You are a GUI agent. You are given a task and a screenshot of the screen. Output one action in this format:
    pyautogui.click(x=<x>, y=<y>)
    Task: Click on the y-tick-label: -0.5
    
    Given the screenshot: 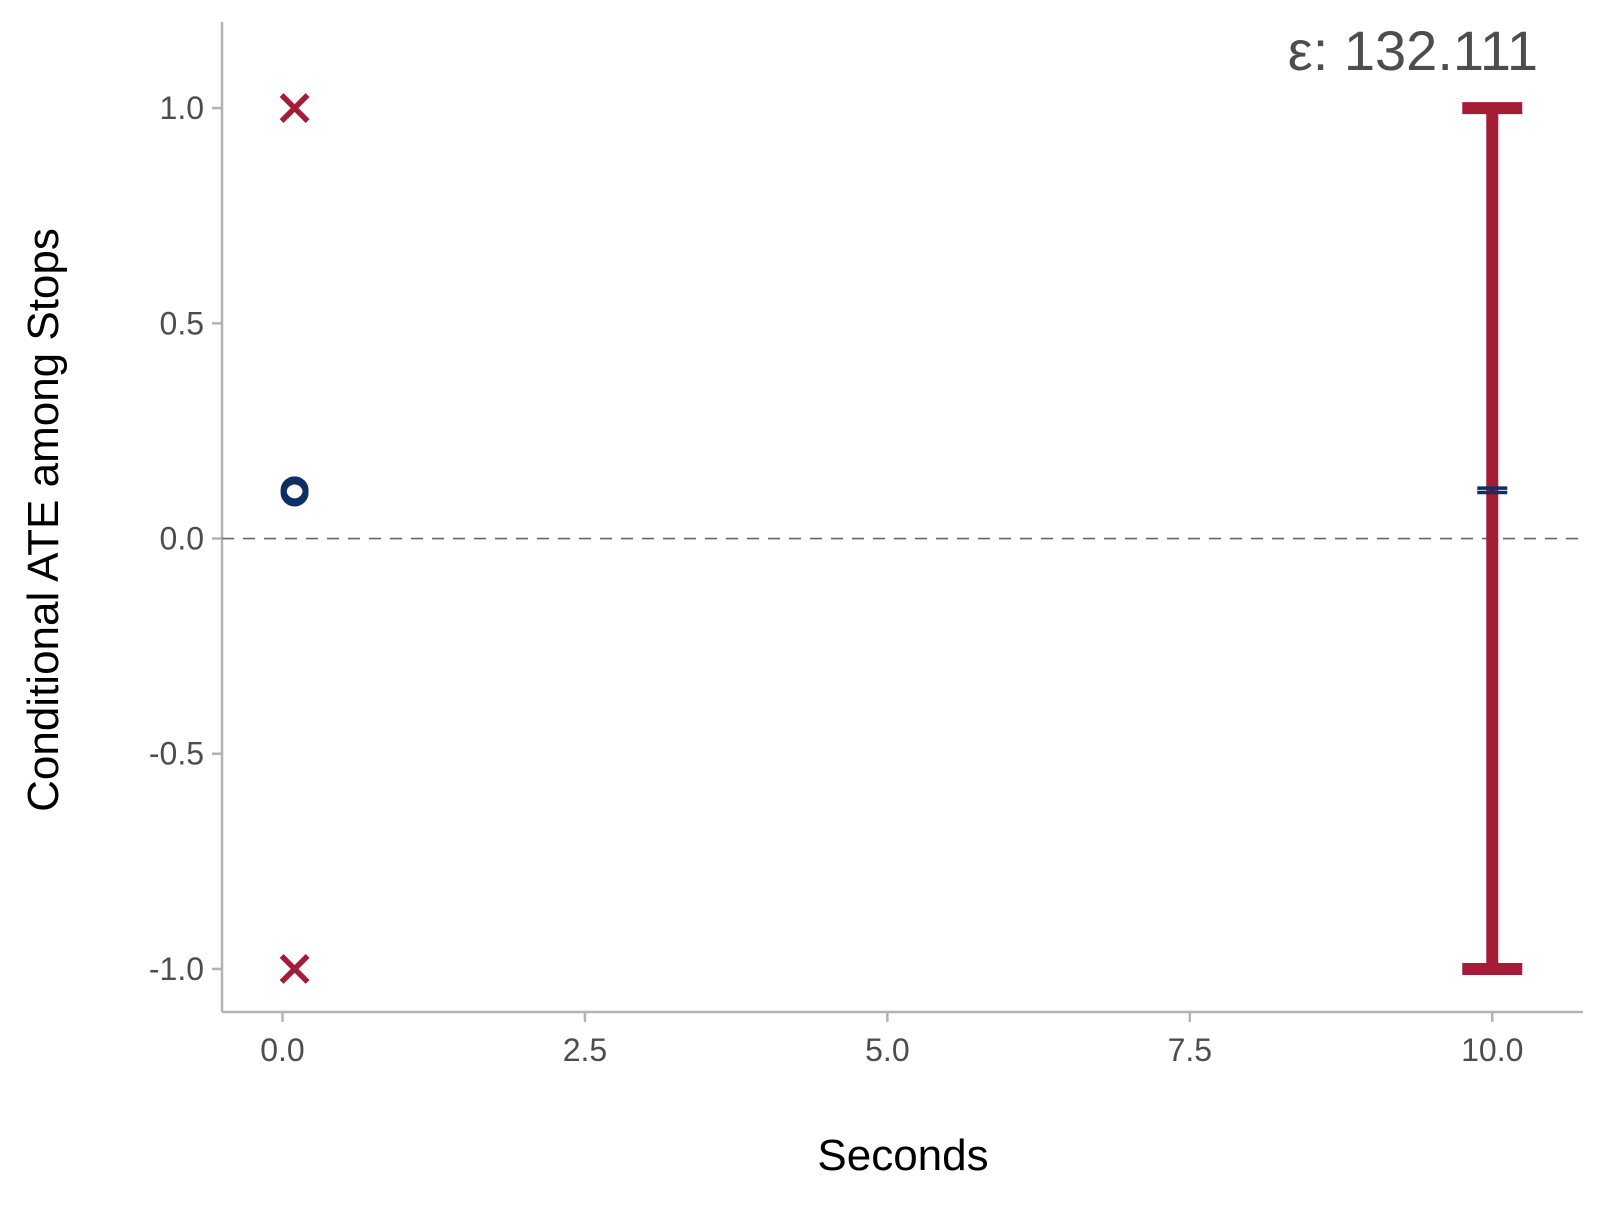 What is the action you would take?
    pyautogui.click(x=176, y=754)
    